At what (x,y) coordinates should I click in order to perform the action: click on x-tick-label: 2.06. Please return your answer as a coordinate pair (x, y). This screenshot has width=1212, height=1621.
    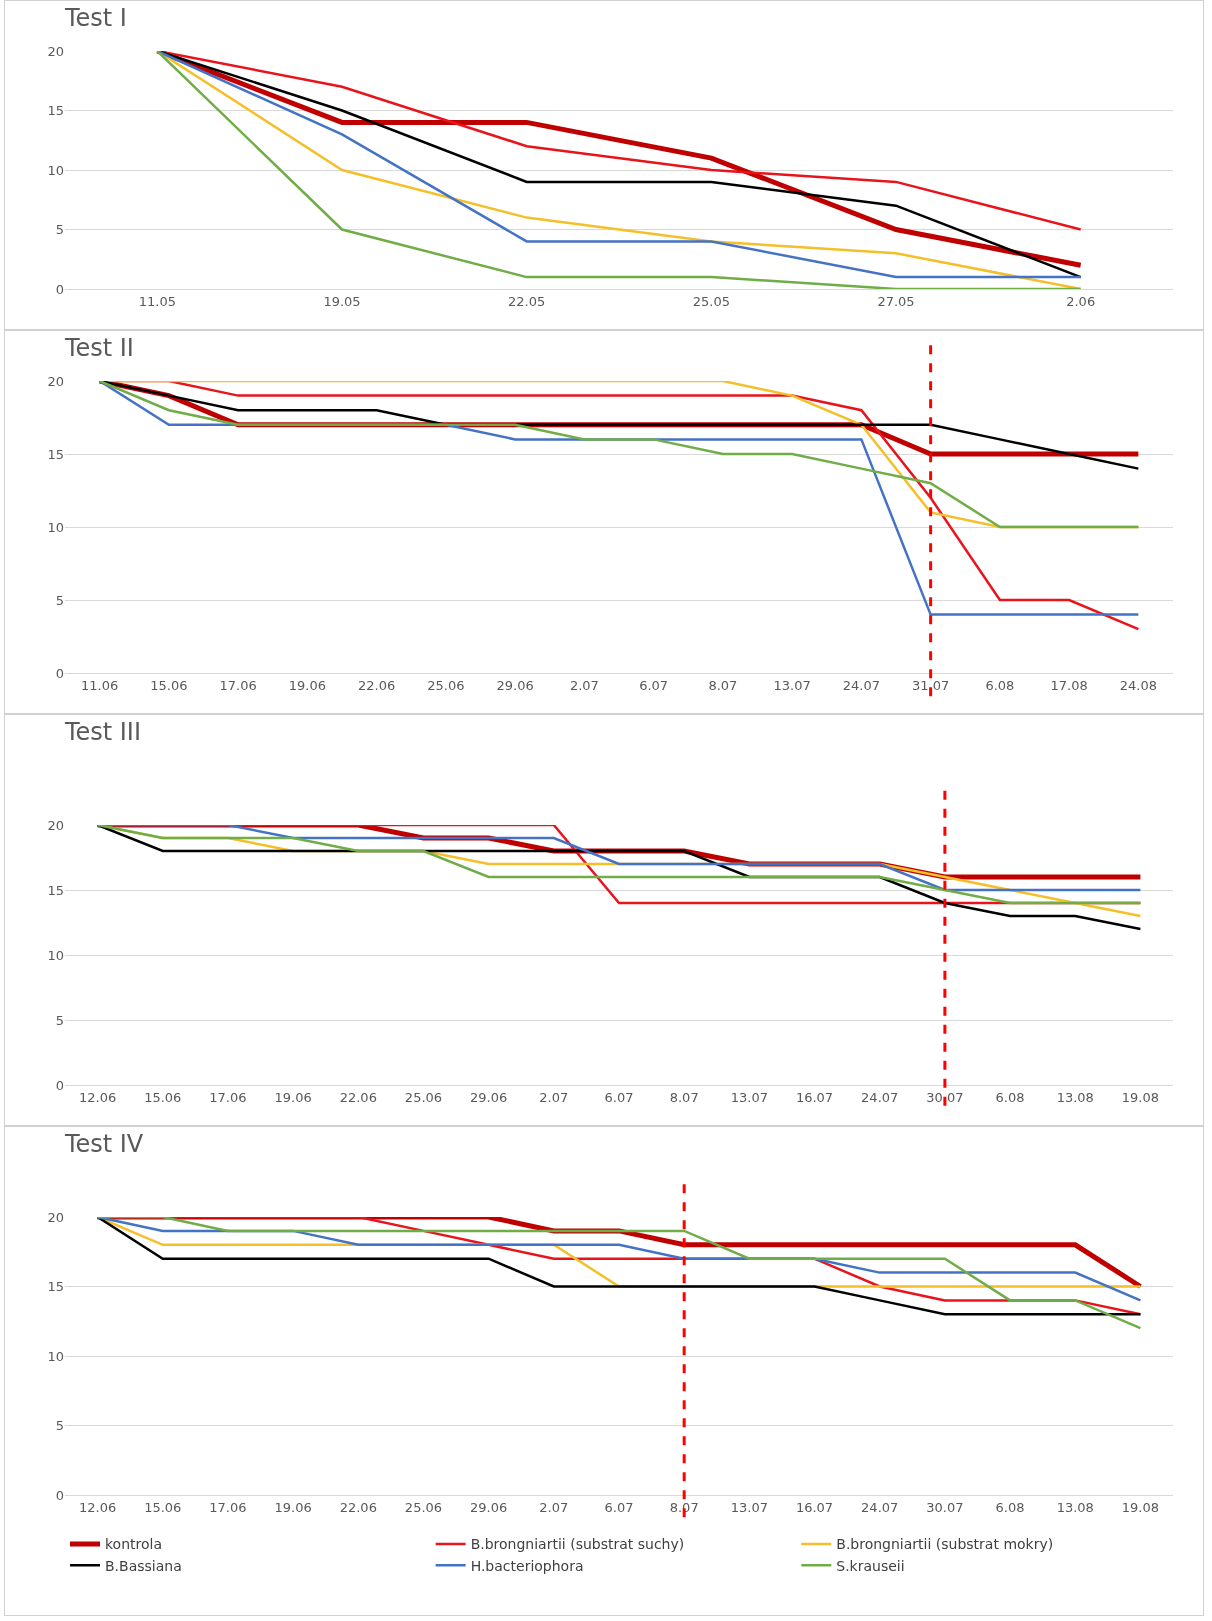
    Looking at the image, I should click on (1081, 301).